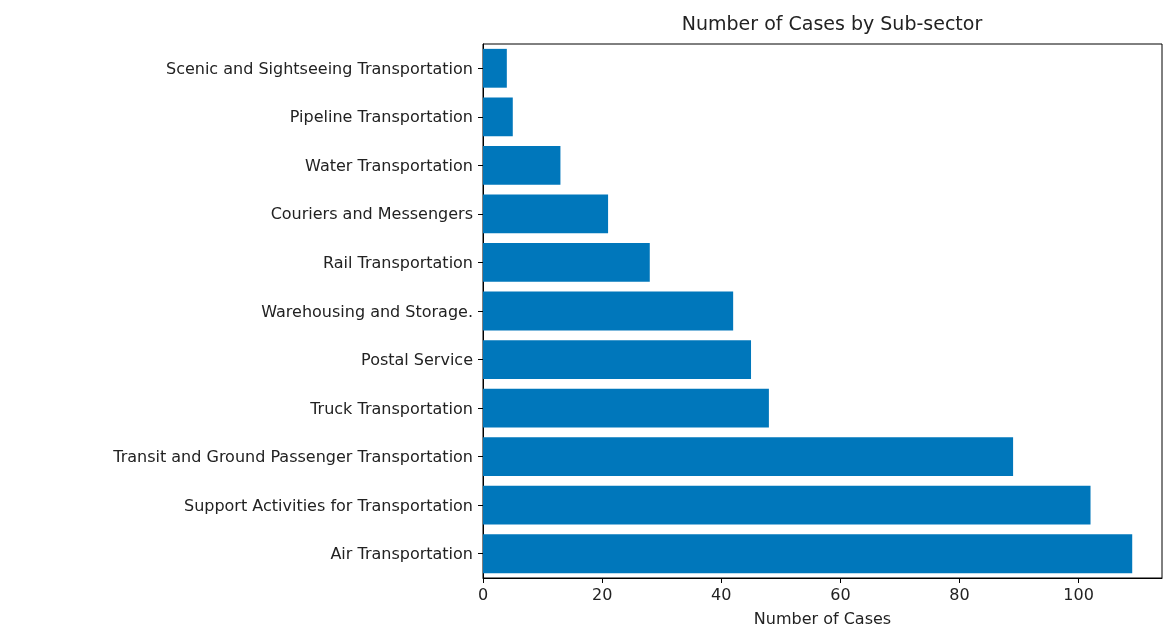 The image size is (1164, 639). I want to click on y-tick-label: Water Transportation, so click(389, 165).